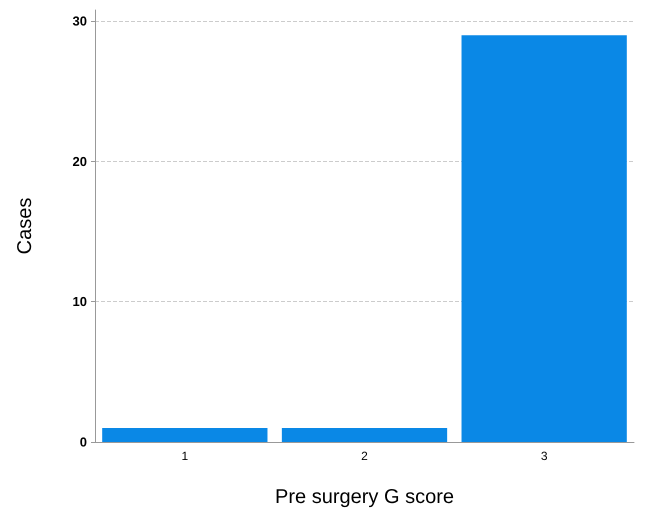  What do you see at coordinates (79, 302) in the screenshot?
I see `y-tick-label: 10` at bounding box center [79, 302].